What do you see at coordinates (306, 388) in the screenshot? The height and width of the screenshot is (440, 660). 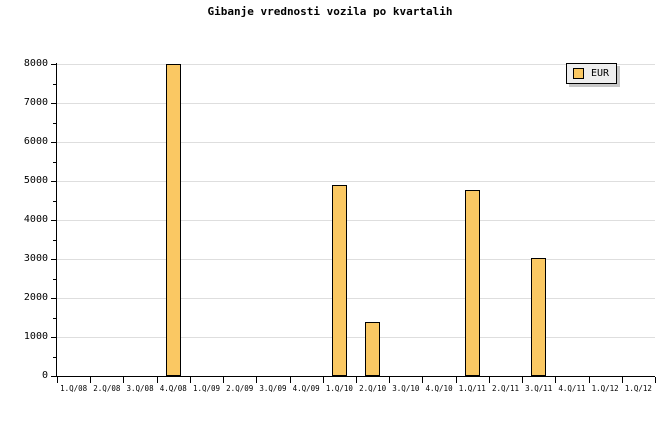 I see `x-axis-tick-label: 4.Q/09` at bounding box center [306, 388].